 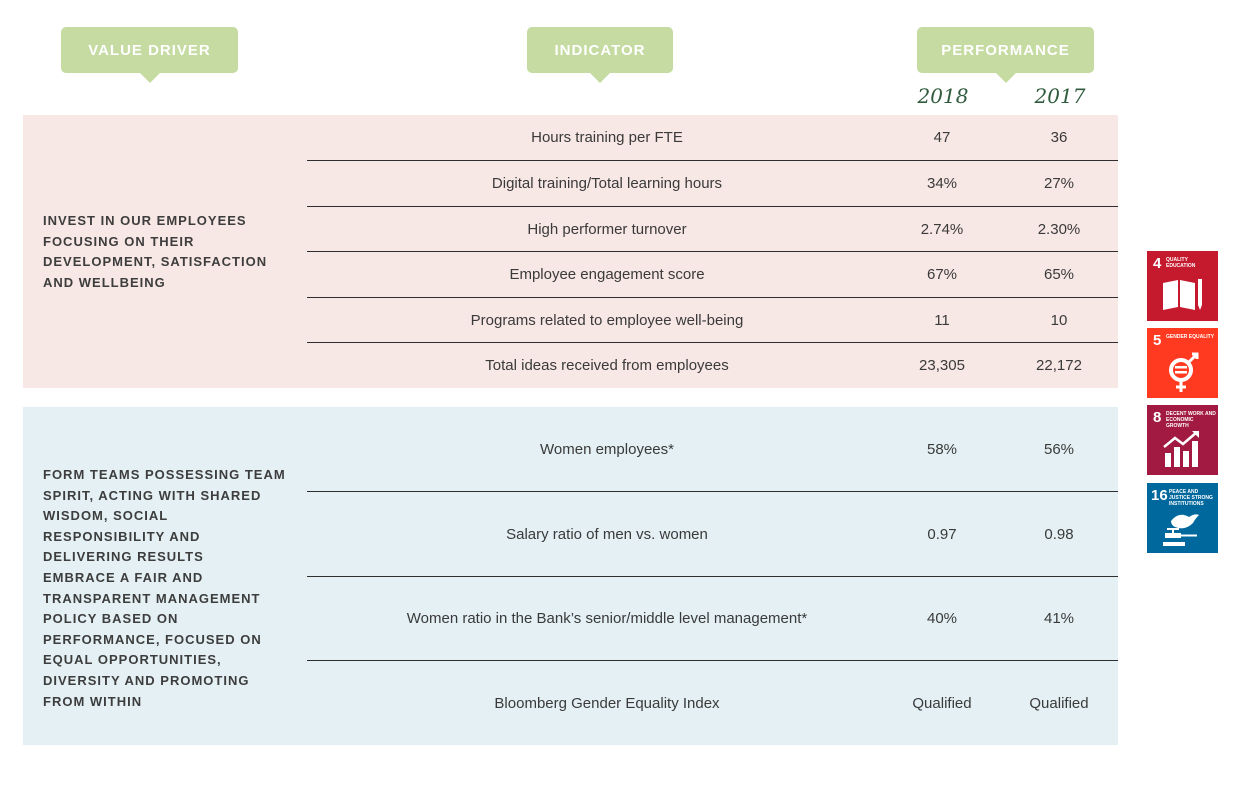 I want to click on sdg-number: 4, so click(x=1157, y=263).